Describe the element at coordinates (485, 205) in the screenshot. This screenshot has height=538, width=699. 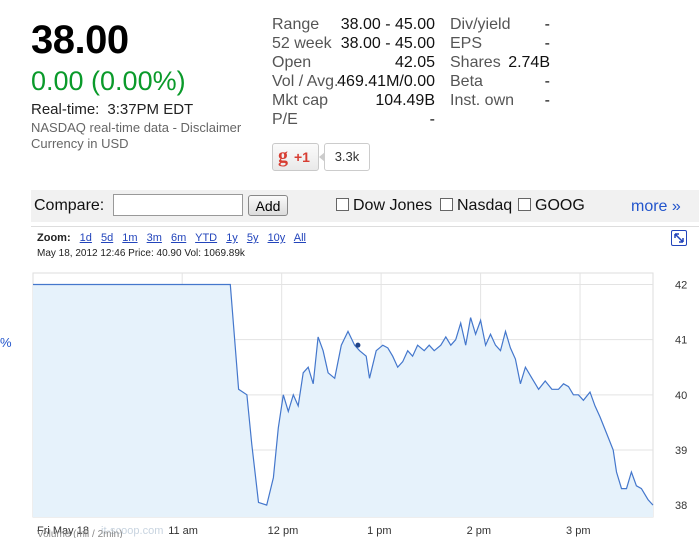
I see `compare-nasdaq-label: Nasdaq` at that location.